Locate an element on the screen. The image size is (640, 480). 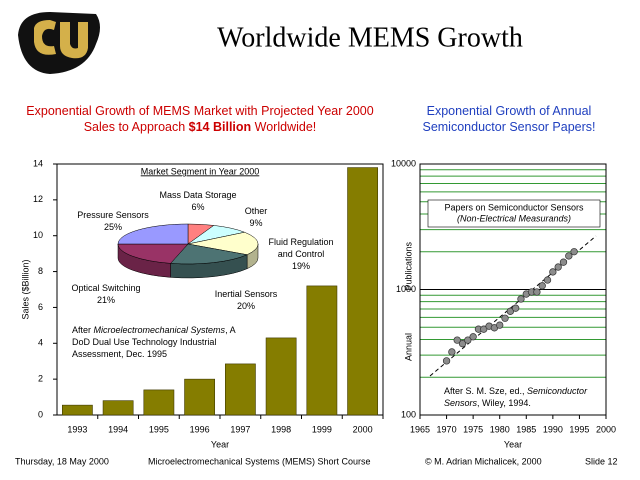
pie-label-name: Other is located at coordinates (256, 211).